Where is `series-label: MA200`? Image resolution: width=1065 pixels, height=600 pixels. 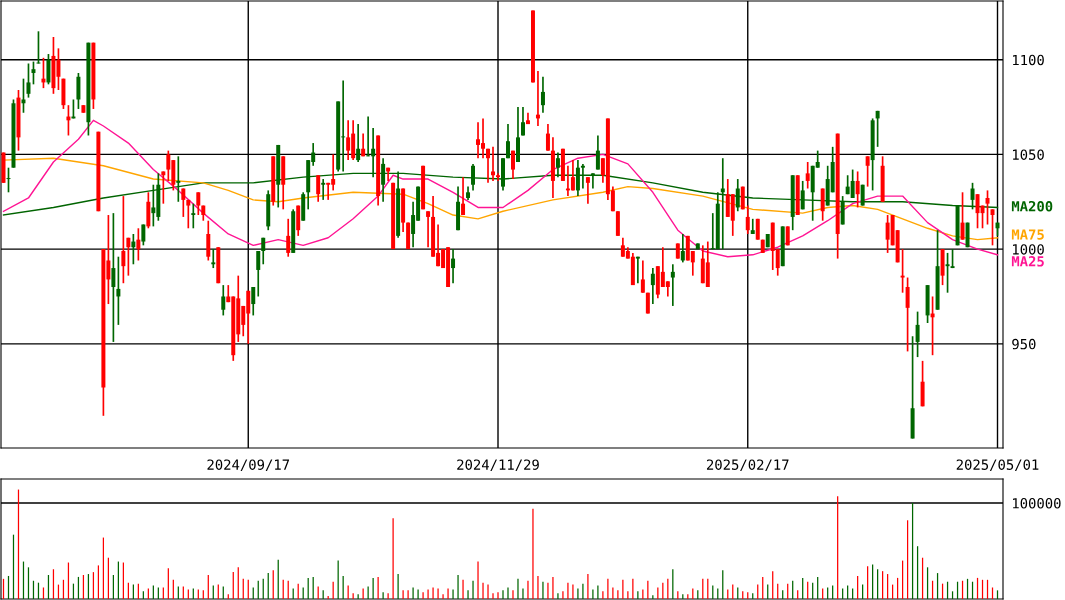
series-label: MA200 is located at coordinates (1032, 206).